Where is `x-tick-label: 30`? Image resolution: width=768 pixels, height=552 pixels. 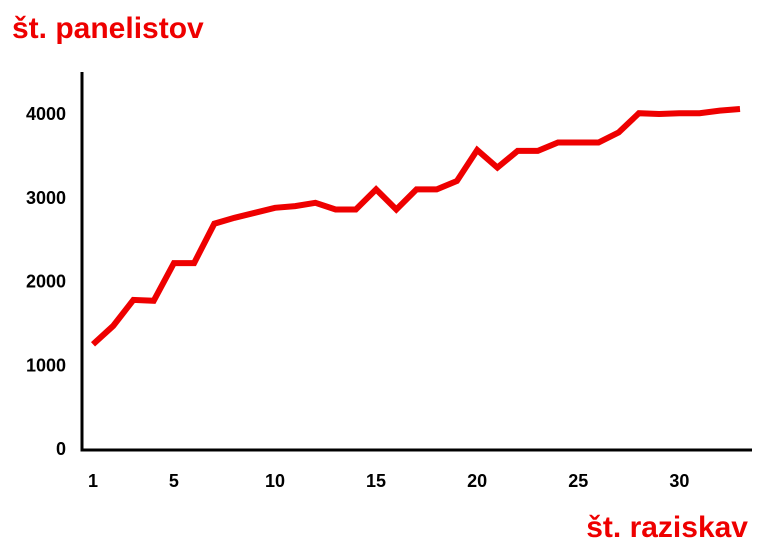
x-tick-label: 30 is located at coordinates (679, 481).